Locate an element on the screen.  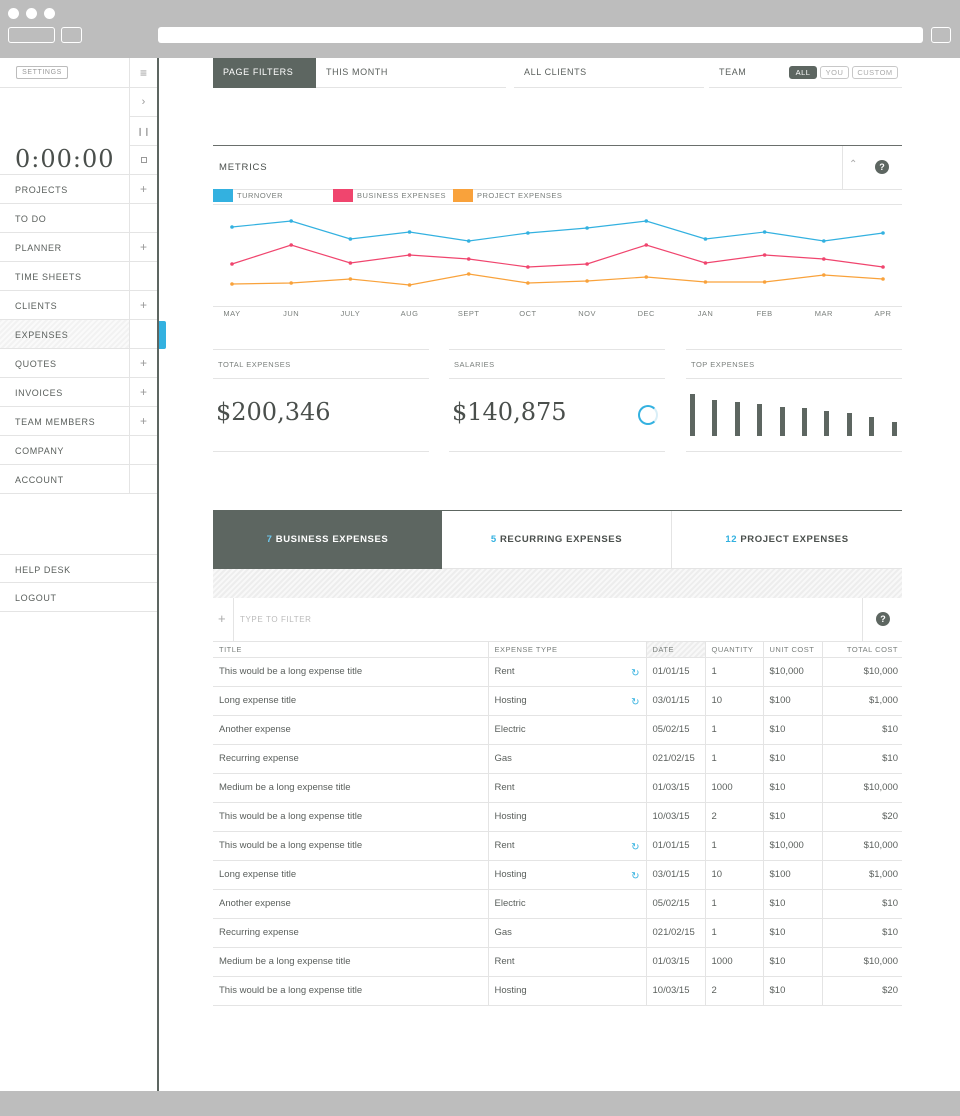
tab-business-expenses: 7 BUSINESS EXPENSES is located at coordinates (327, 540).